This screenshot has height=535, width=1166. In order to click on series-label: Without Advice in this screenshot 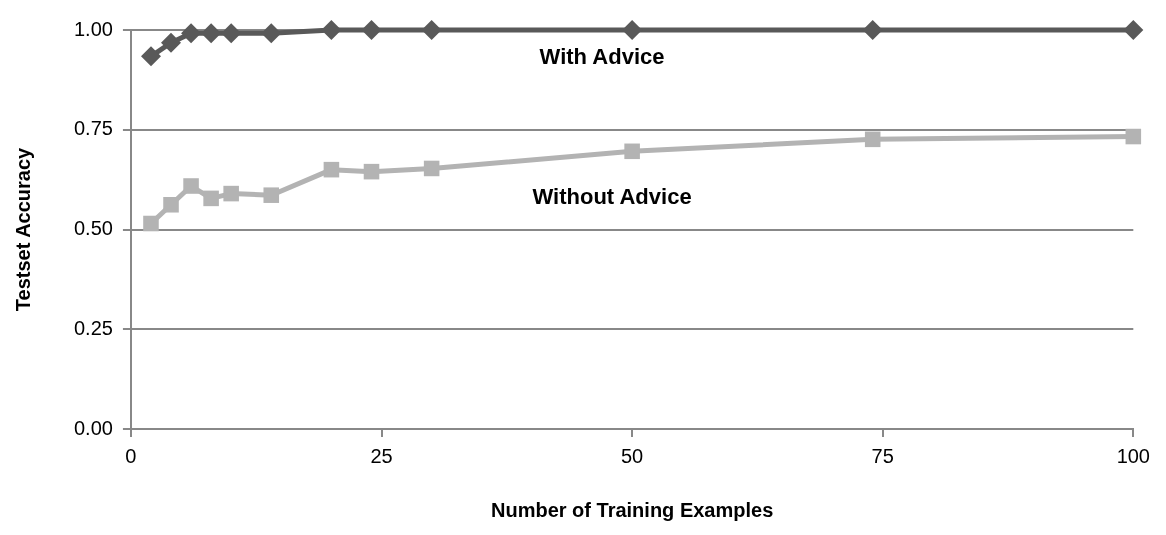, I will do `click(612, 196)`.